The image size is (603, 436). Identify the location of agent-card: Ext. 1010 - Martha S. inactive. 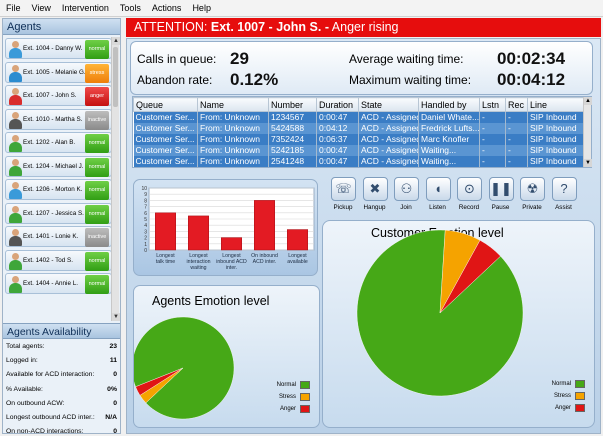
(58, 119).